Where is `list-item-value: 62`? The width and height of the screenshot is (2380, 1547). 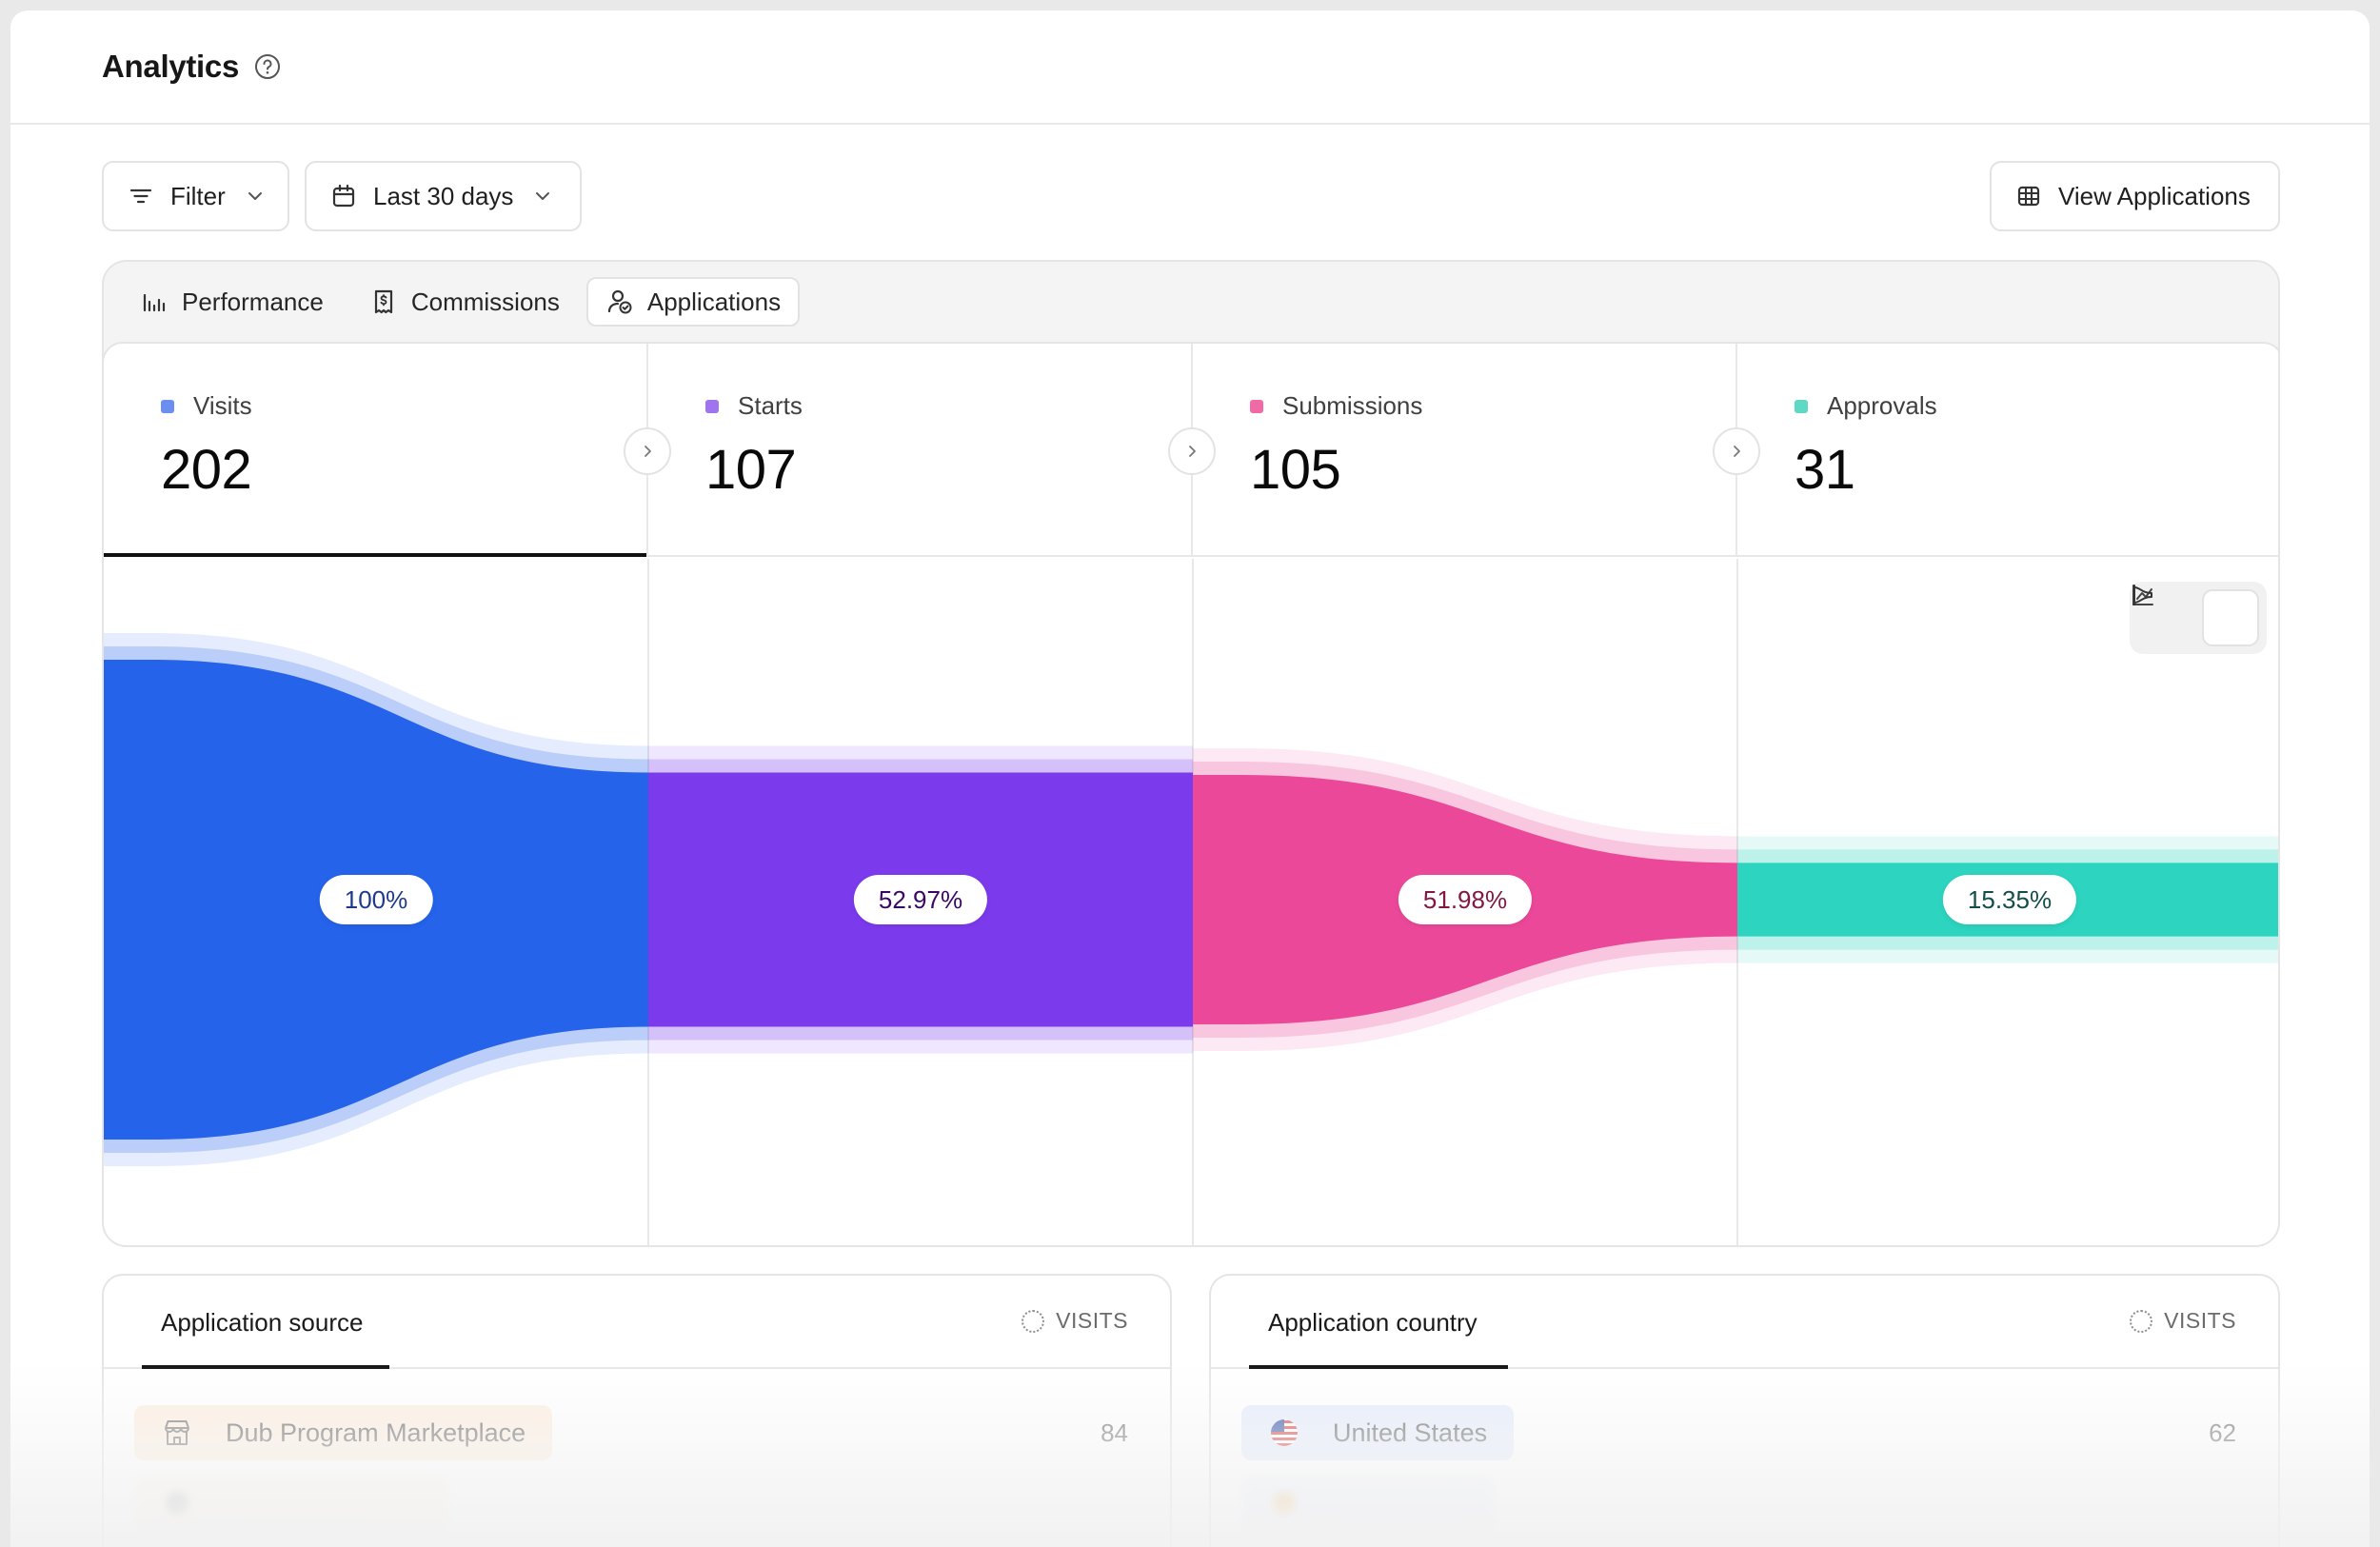
list-item-value: 62 is located at coordinates (2222, 1432).